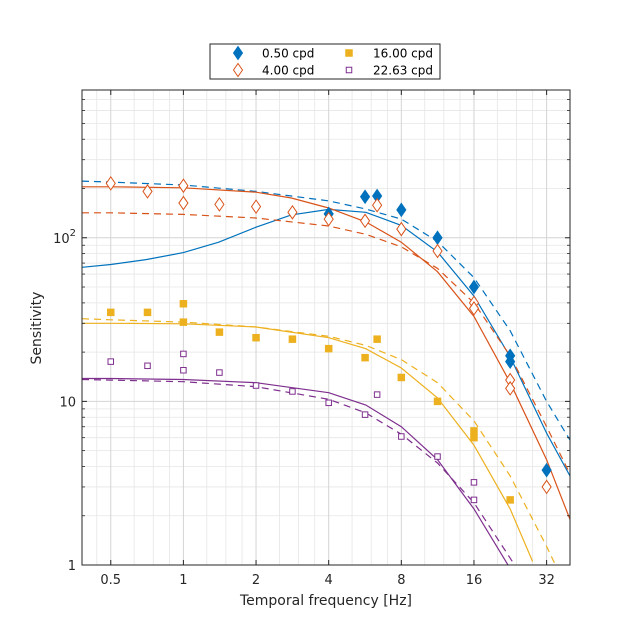 Image resolution: width=630 pixels, height=630 pixels. Describe the element at coordinates (288, 71) in the screenshot. I see `legend-label: 4.00 cpd` at that location.